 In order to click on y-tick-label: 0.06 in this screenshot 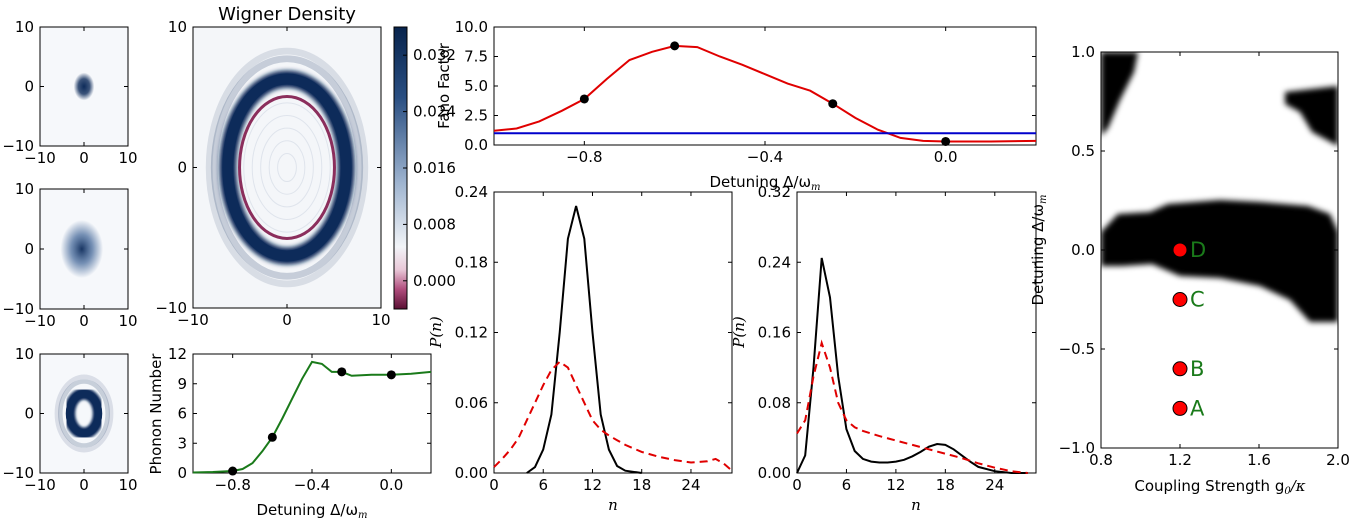, I will do `click(471, 403)`.